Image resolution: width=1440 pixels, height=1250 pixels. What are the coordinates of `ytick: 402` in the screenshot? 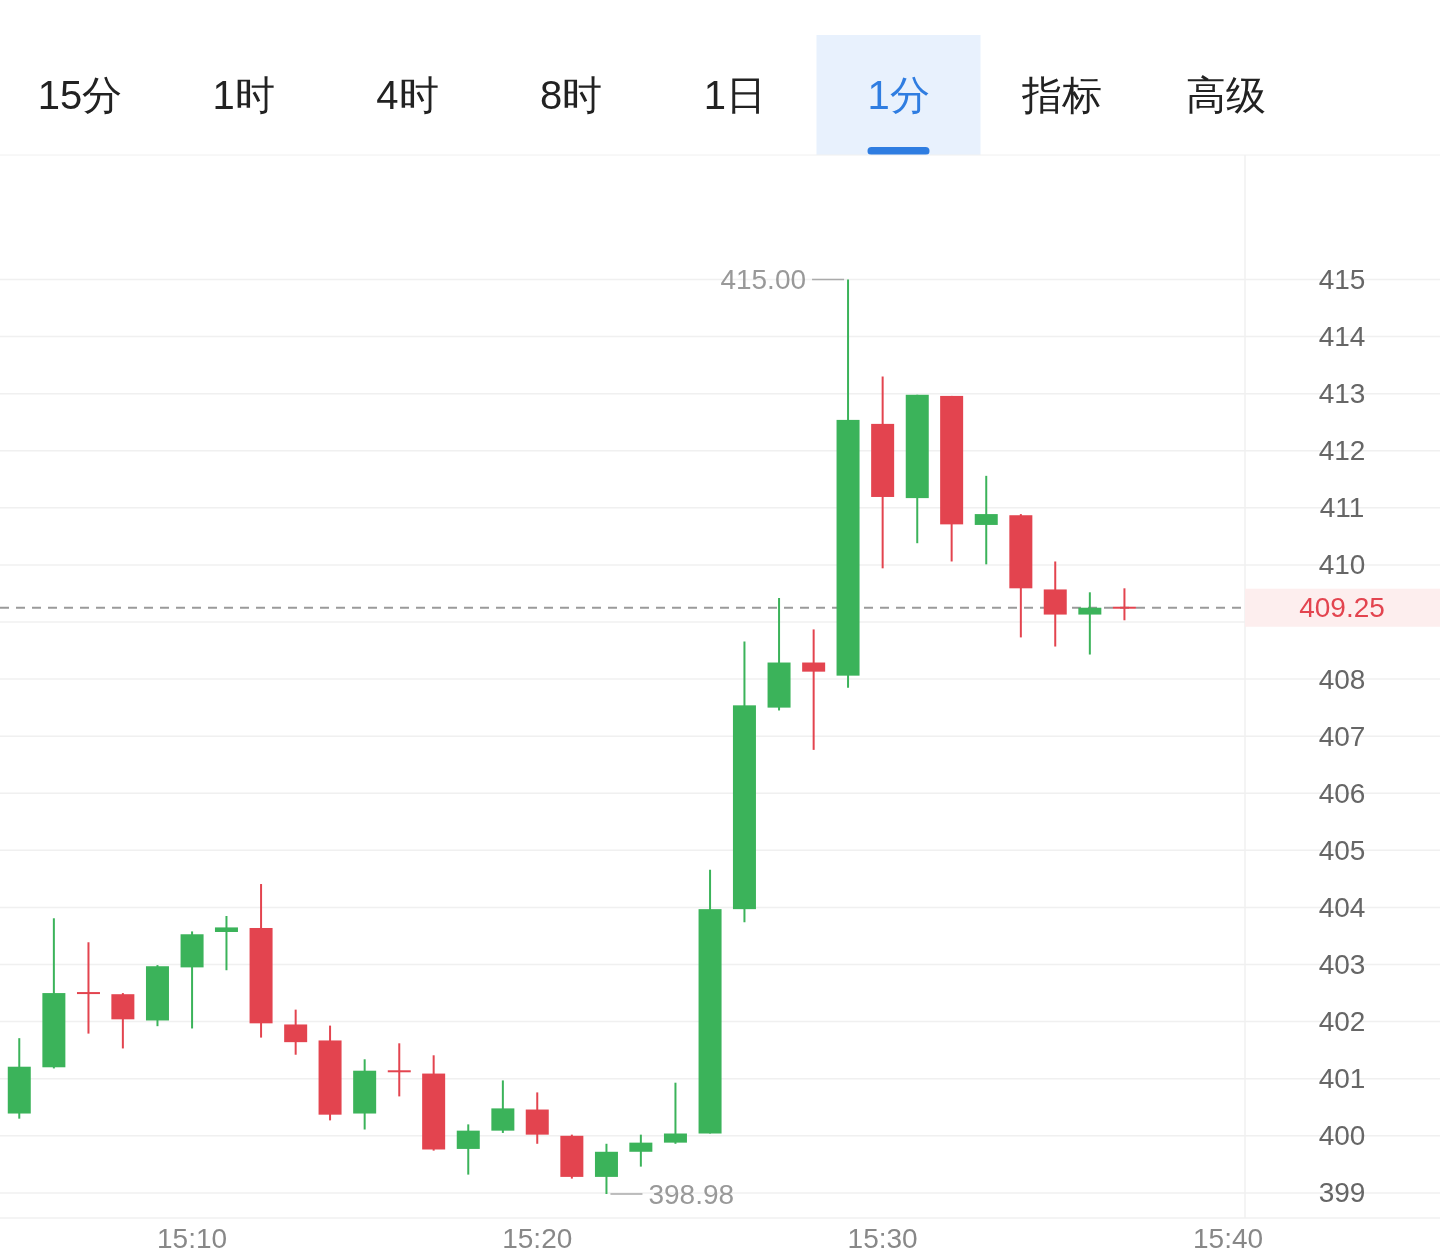 It's located at (1342, 1022).